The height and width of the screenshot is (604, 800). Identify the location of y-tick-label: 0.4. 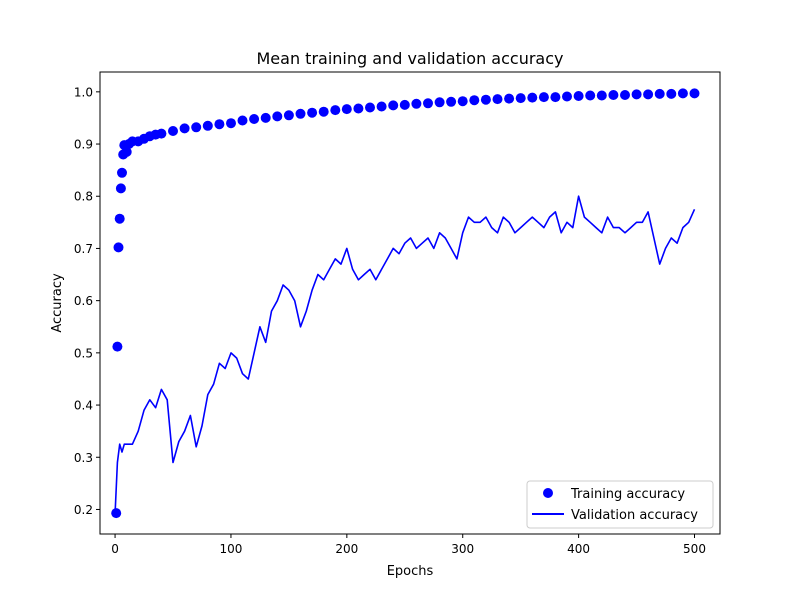
(83, 406).